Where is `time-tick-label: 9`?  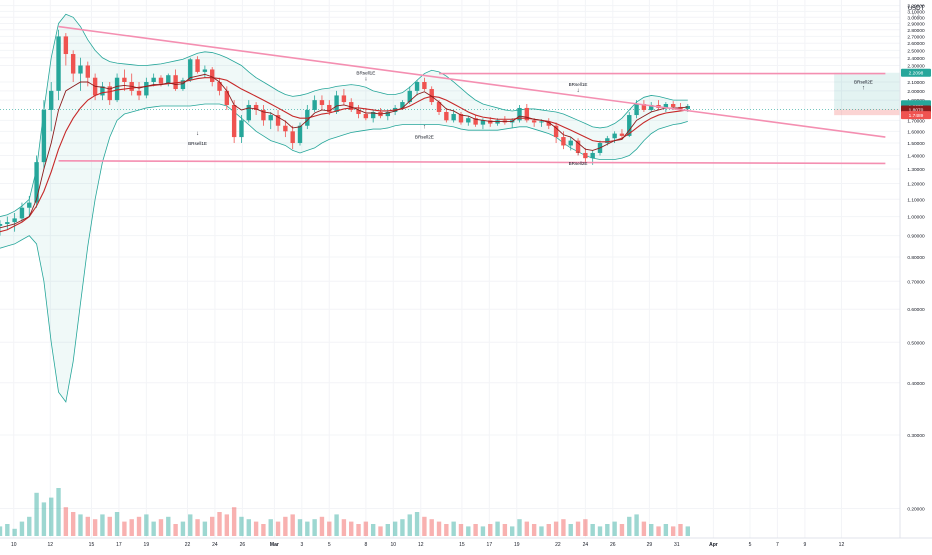 time-tick-label: 9 is located at coordinates (804, 545).